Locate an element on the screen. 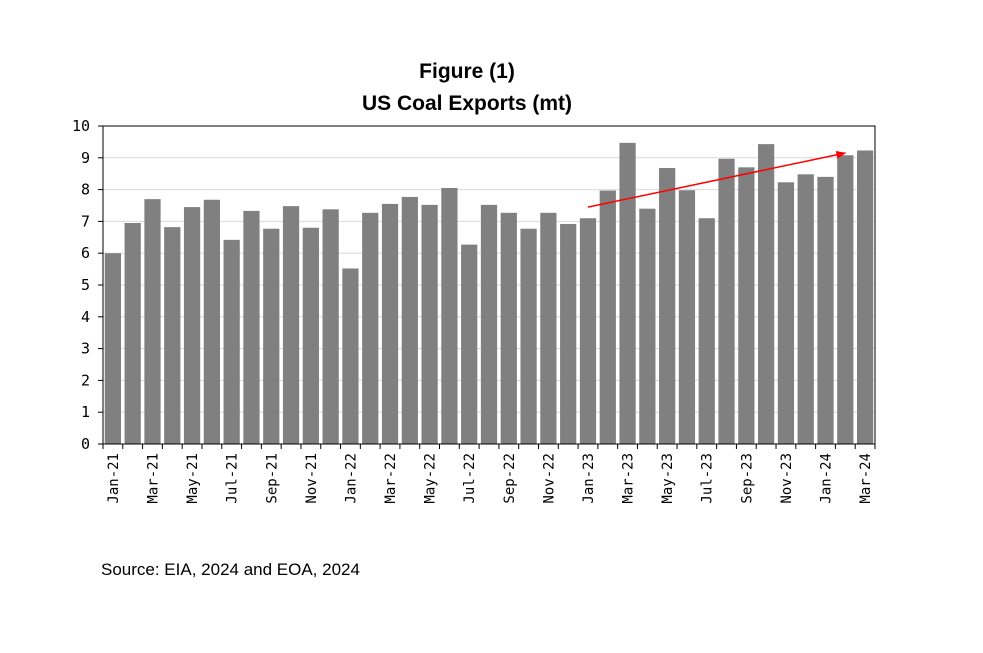 This screenshot has width=983, height=653. trend-arrow is located at coordinates (717, 179).